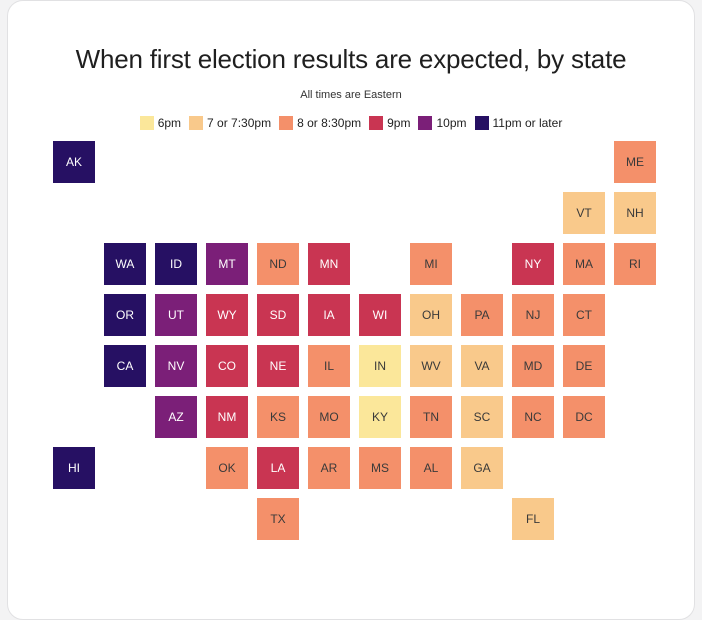  I want to click on state-tile-vt: VT, so click(584, 213).